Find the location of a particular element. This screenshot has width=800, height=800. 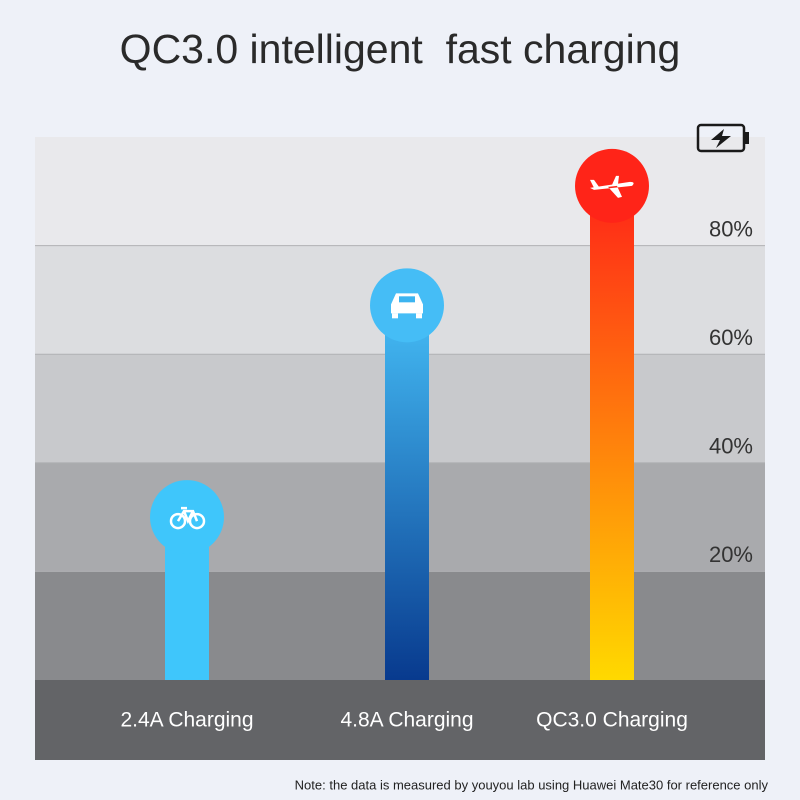

y-tick-label: 40% is located at coordinates (731, 446).